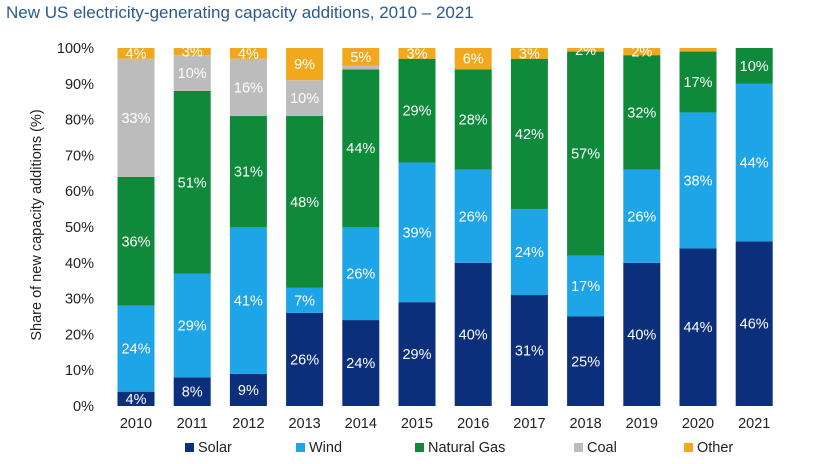 The image size is (830, 464). I want to click on data-label: 42%, so click(529, 135).